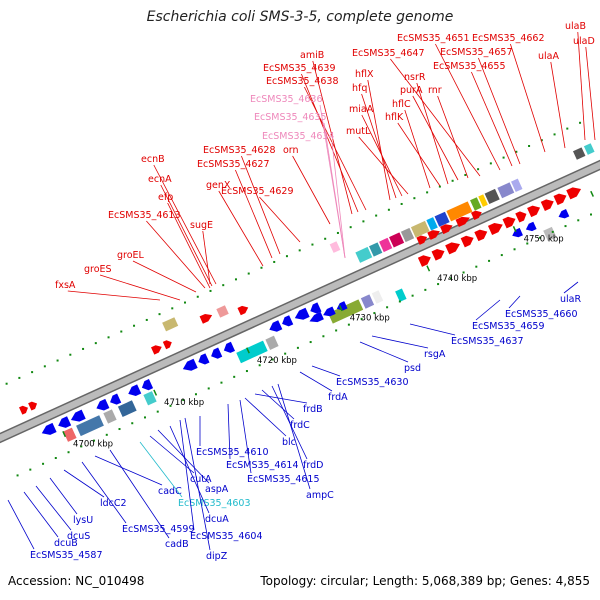 The image size is (600, 600). What do you see at coordinates (262, 465) in the screenshot?
I see `reverse-gene-label: EcSMS35_4614` at bounding box center [262, 465].